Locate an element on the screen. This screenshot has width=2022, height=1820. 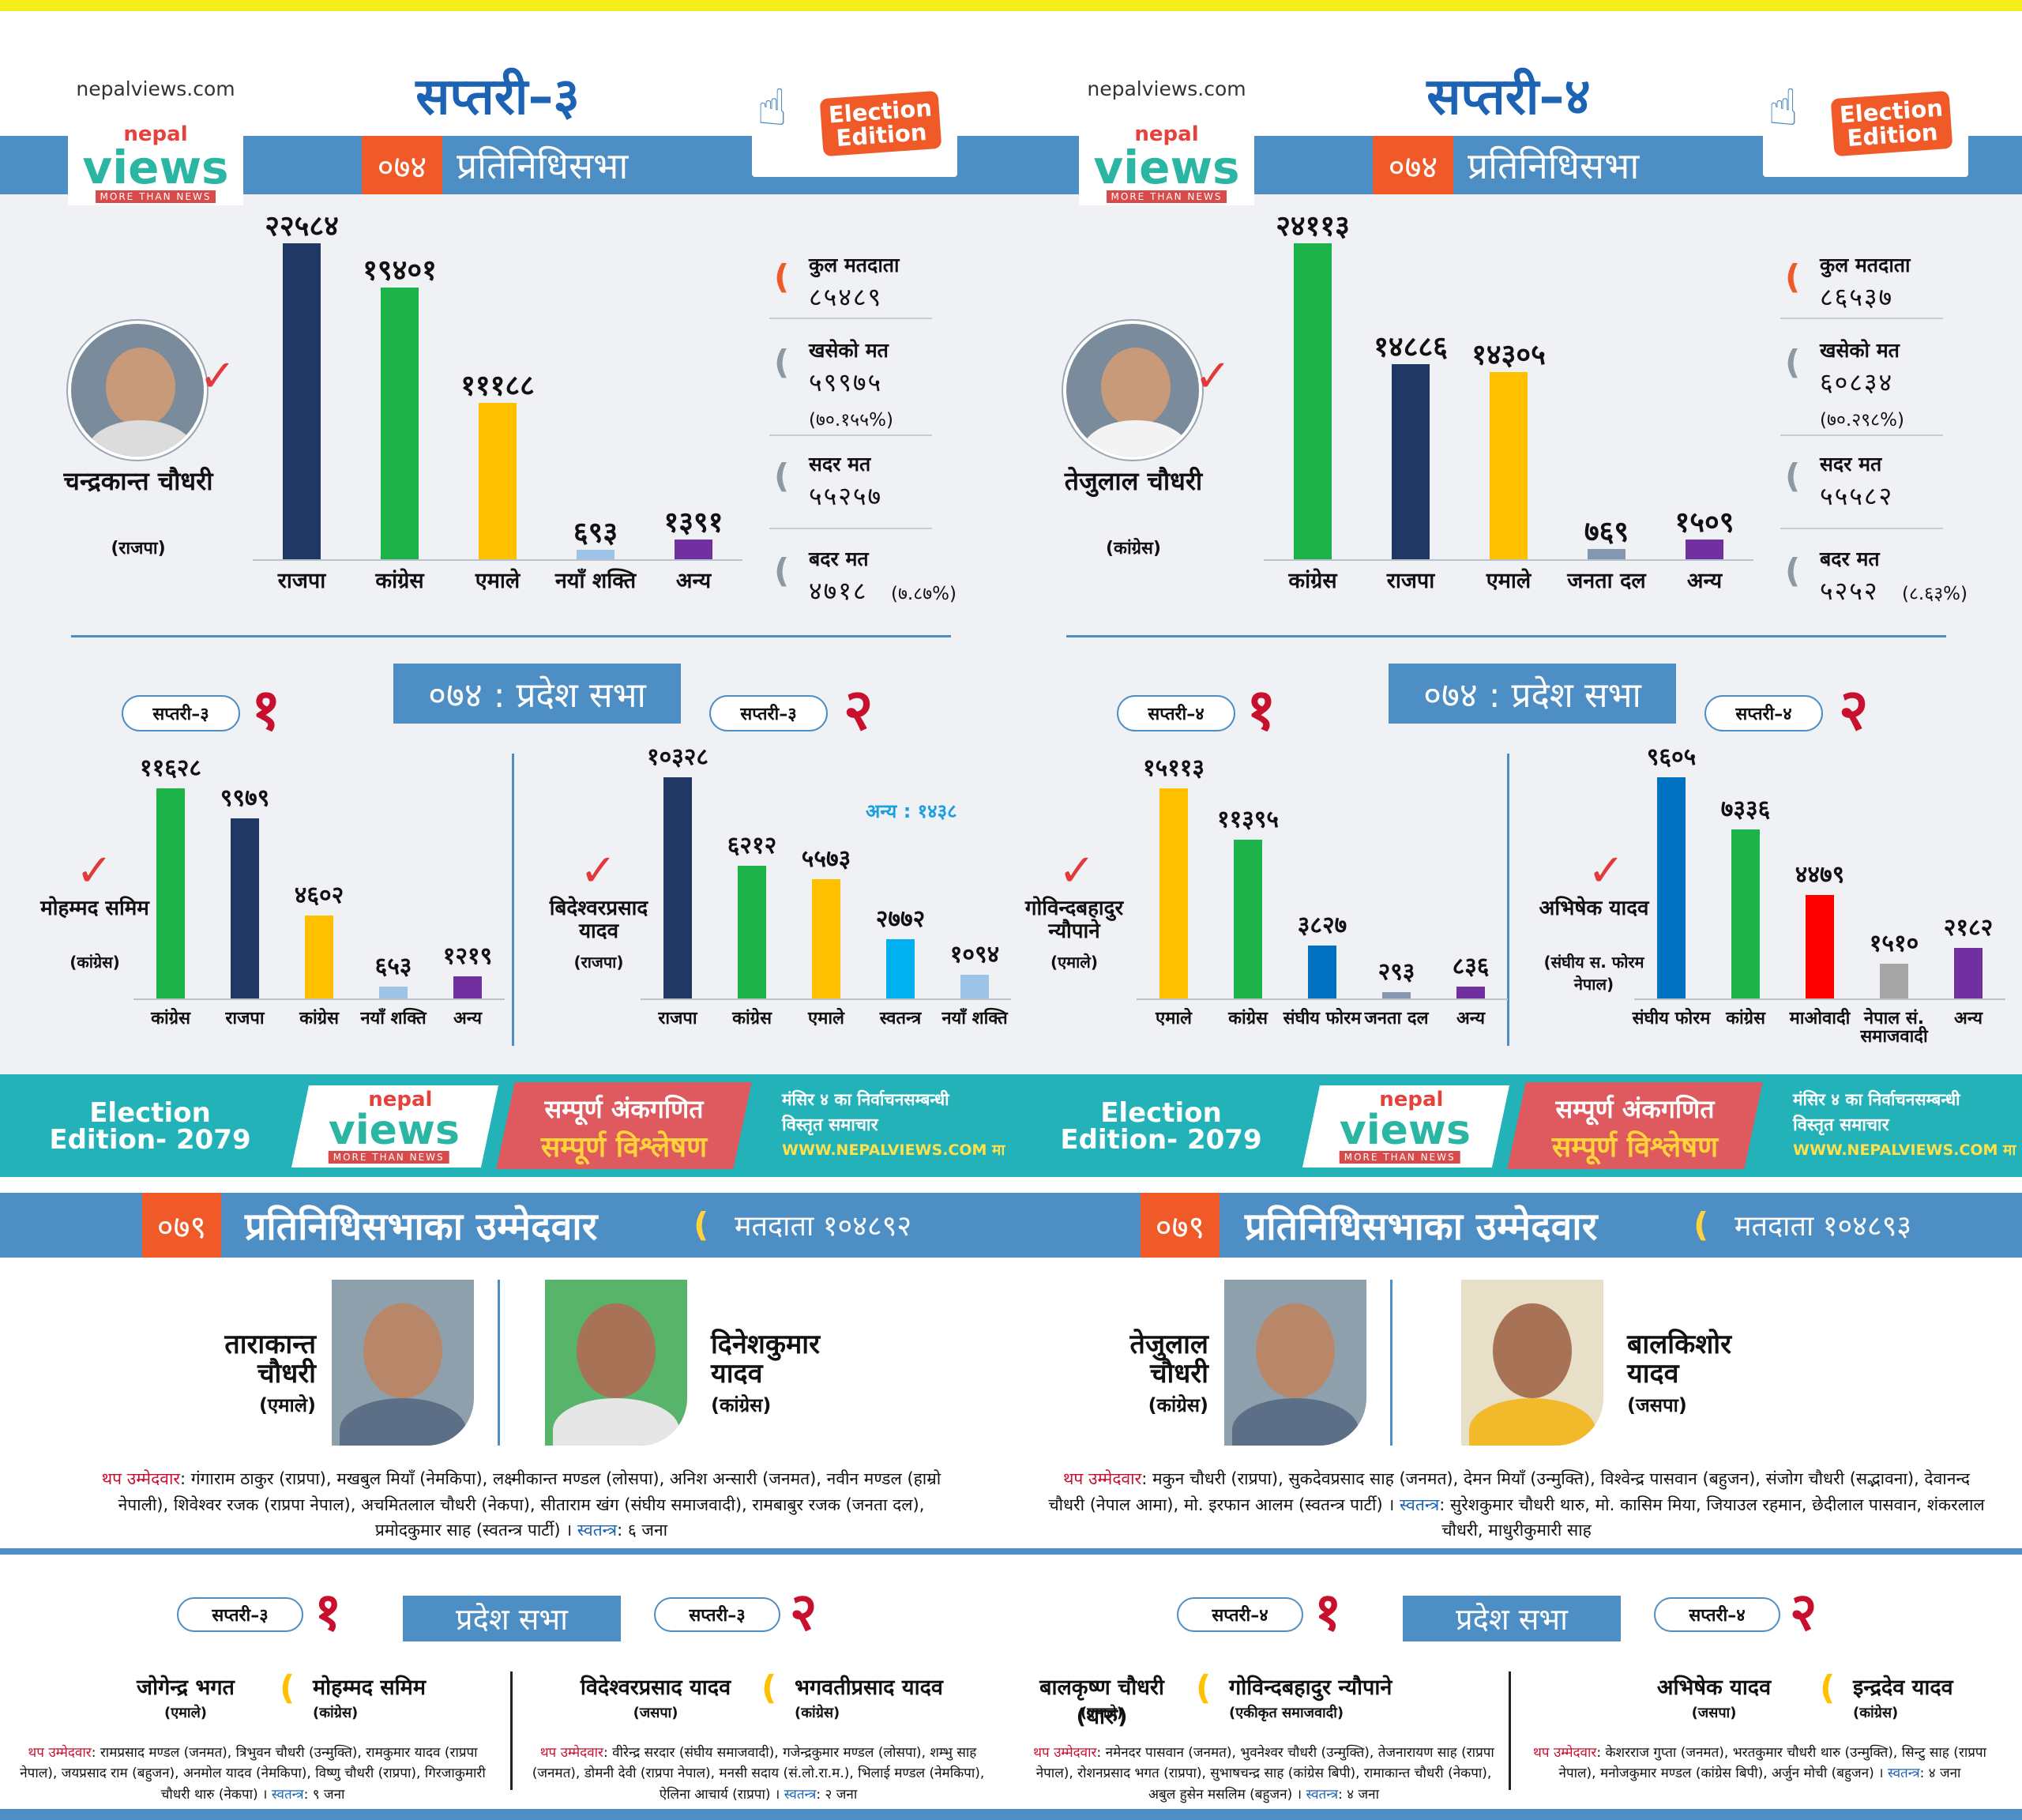
bar-value-label: ६९३ is located at coordinates (595, 532).